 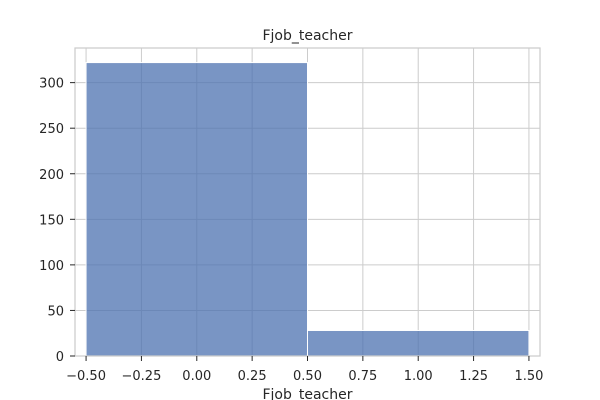 What do you see at coordinates (307, 376) in the screenshot?
I see `x-tick-label: 0.50` at bounding box center [307, 376].